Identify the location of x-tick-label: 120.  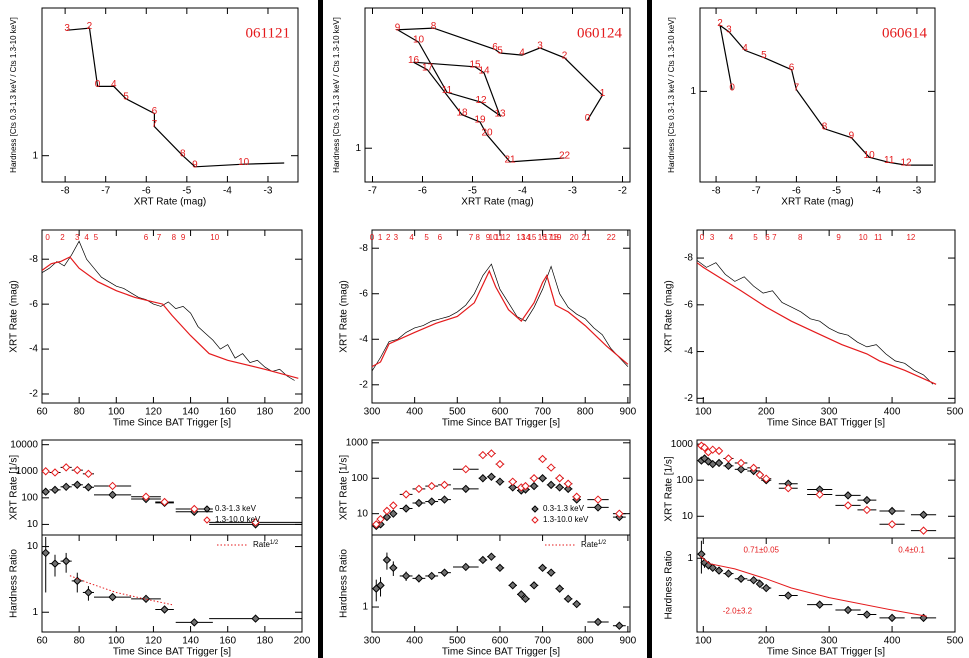
(153, 412).